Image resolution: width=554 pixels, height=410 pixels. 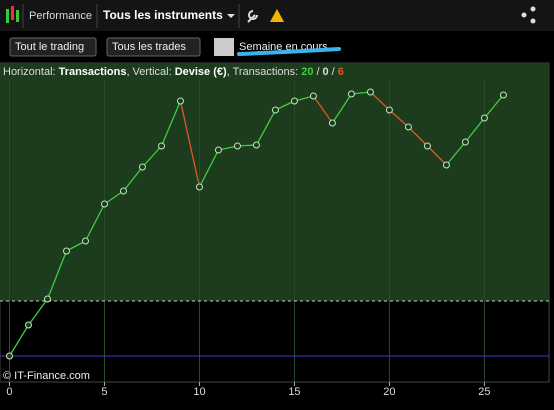 What do you see at coordinates (148, 72) in the screenshot?
I see `header-part: , Vertical:` at bounding box center [148, 72].